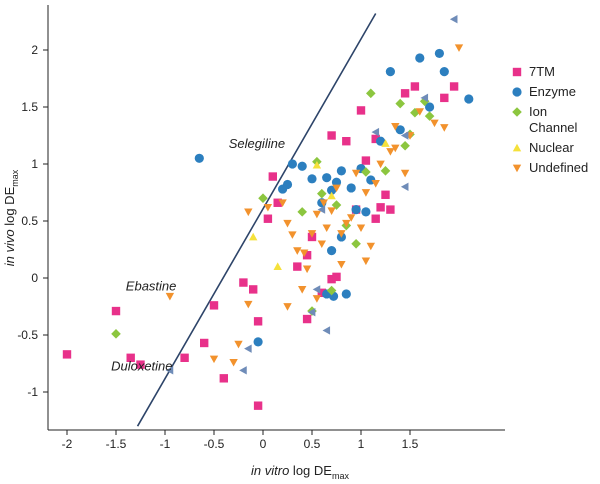 This screenshot has height=484, width=600. I want to click on y-axis-label-sub: max, so click(15, 178).